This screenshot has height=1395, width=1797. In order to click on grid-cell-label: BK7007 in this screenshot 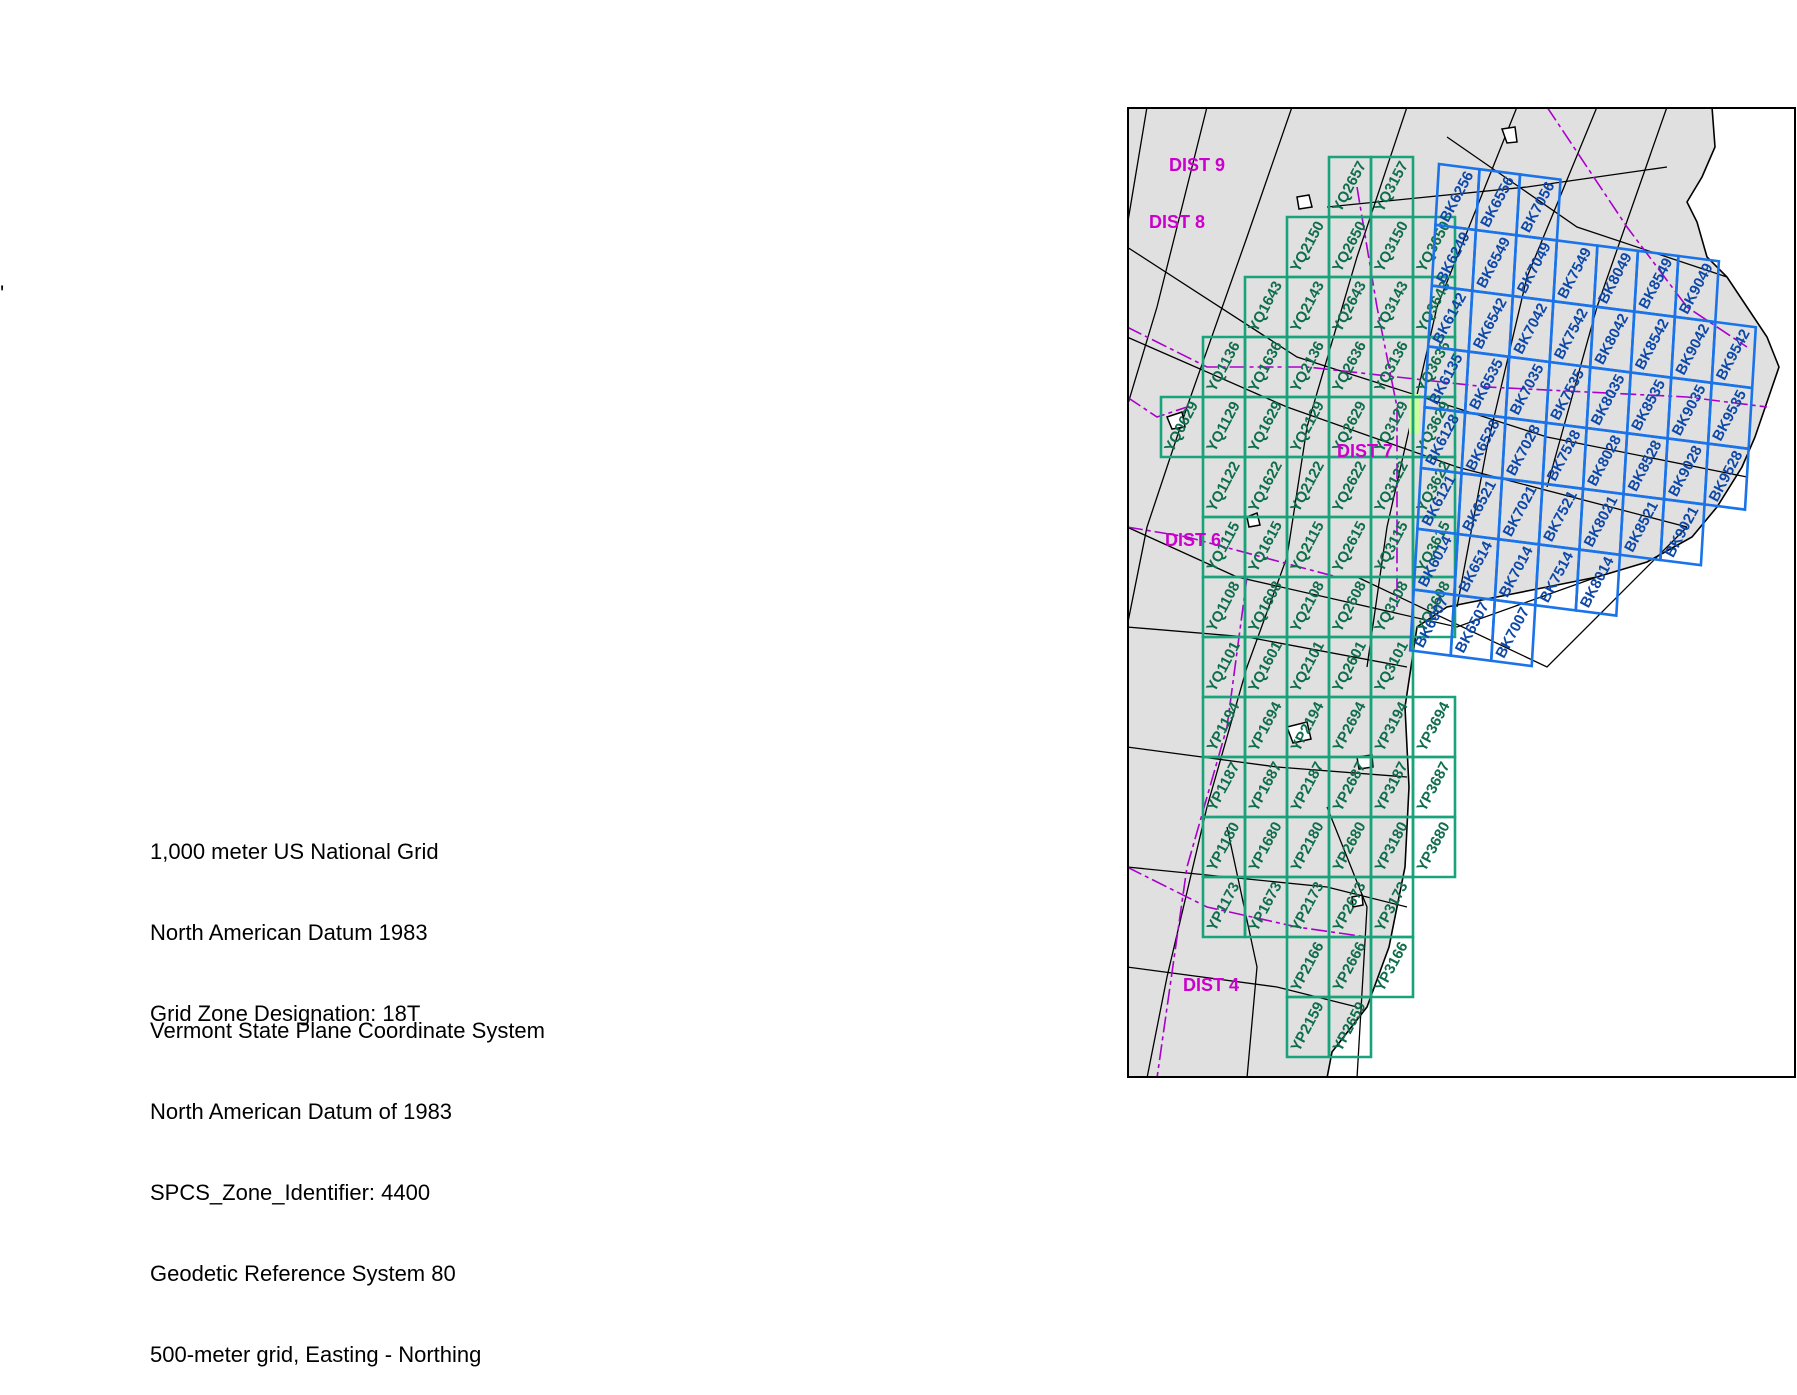, I will do `click(1512, 632)`.